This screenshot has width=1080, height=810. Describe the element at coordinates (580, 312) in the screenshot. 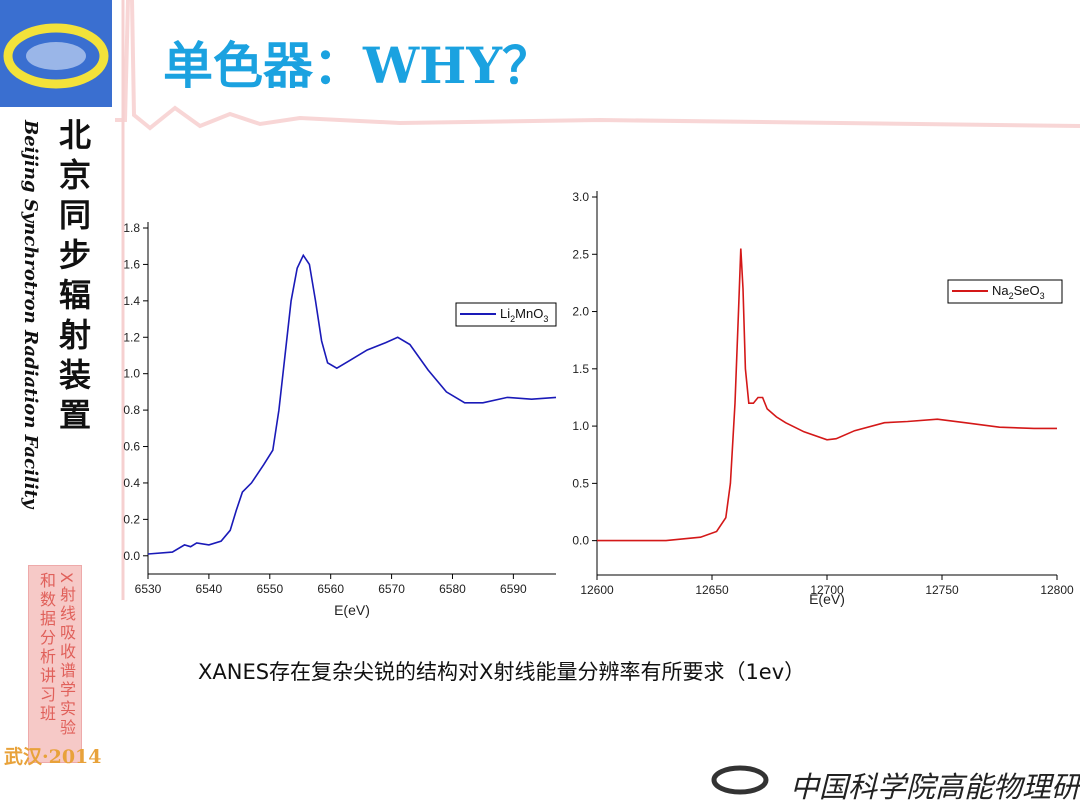

I see `y-tick-label: 2.0` at that location.